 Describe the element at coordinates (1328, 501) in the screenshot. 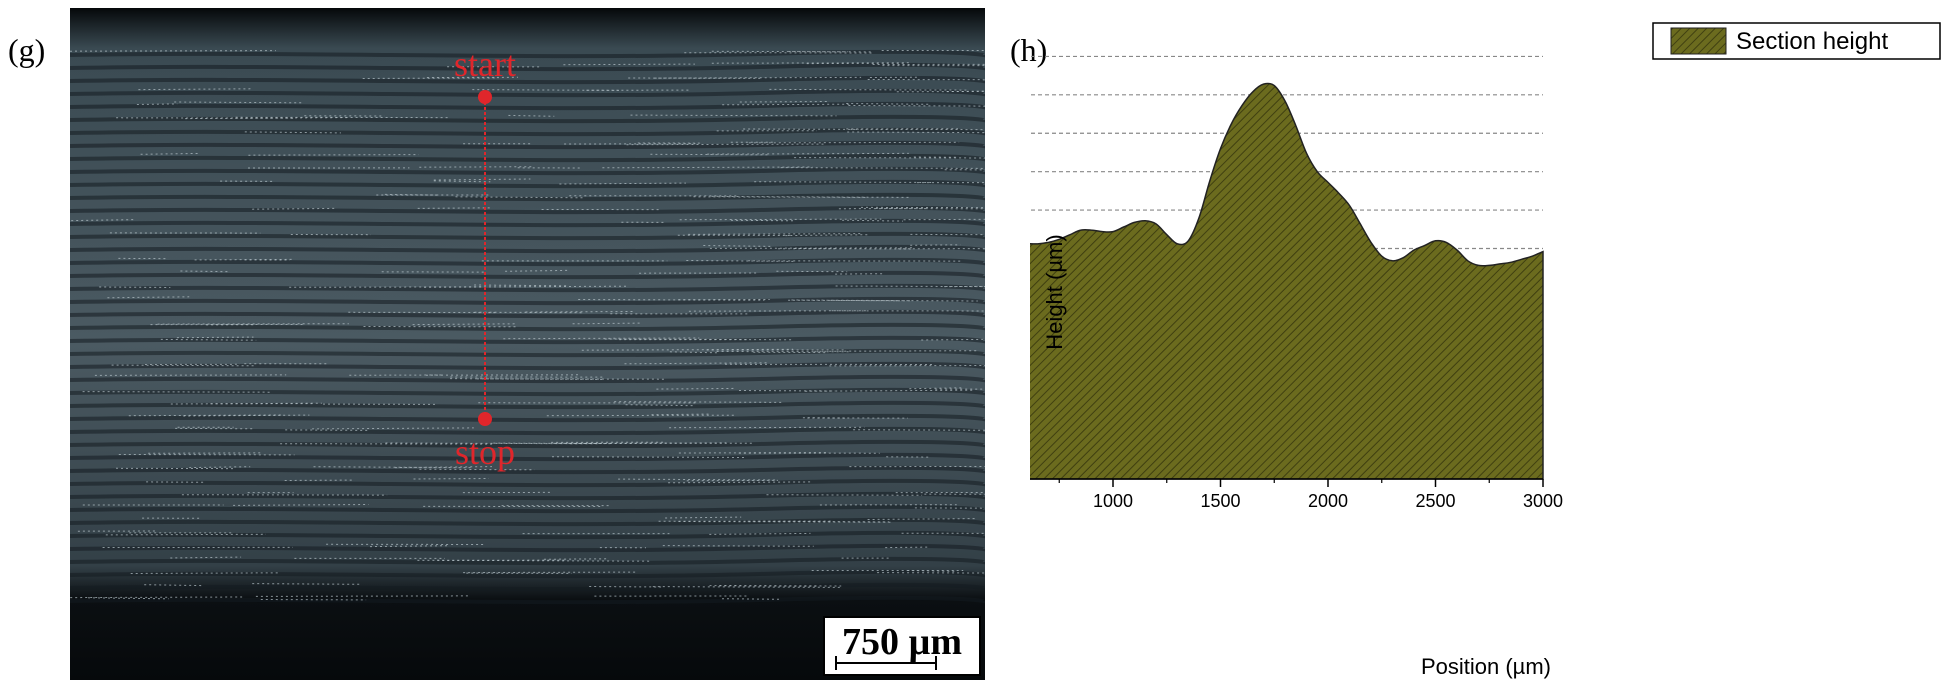

I see `x-tick-label: 2000` at that location.